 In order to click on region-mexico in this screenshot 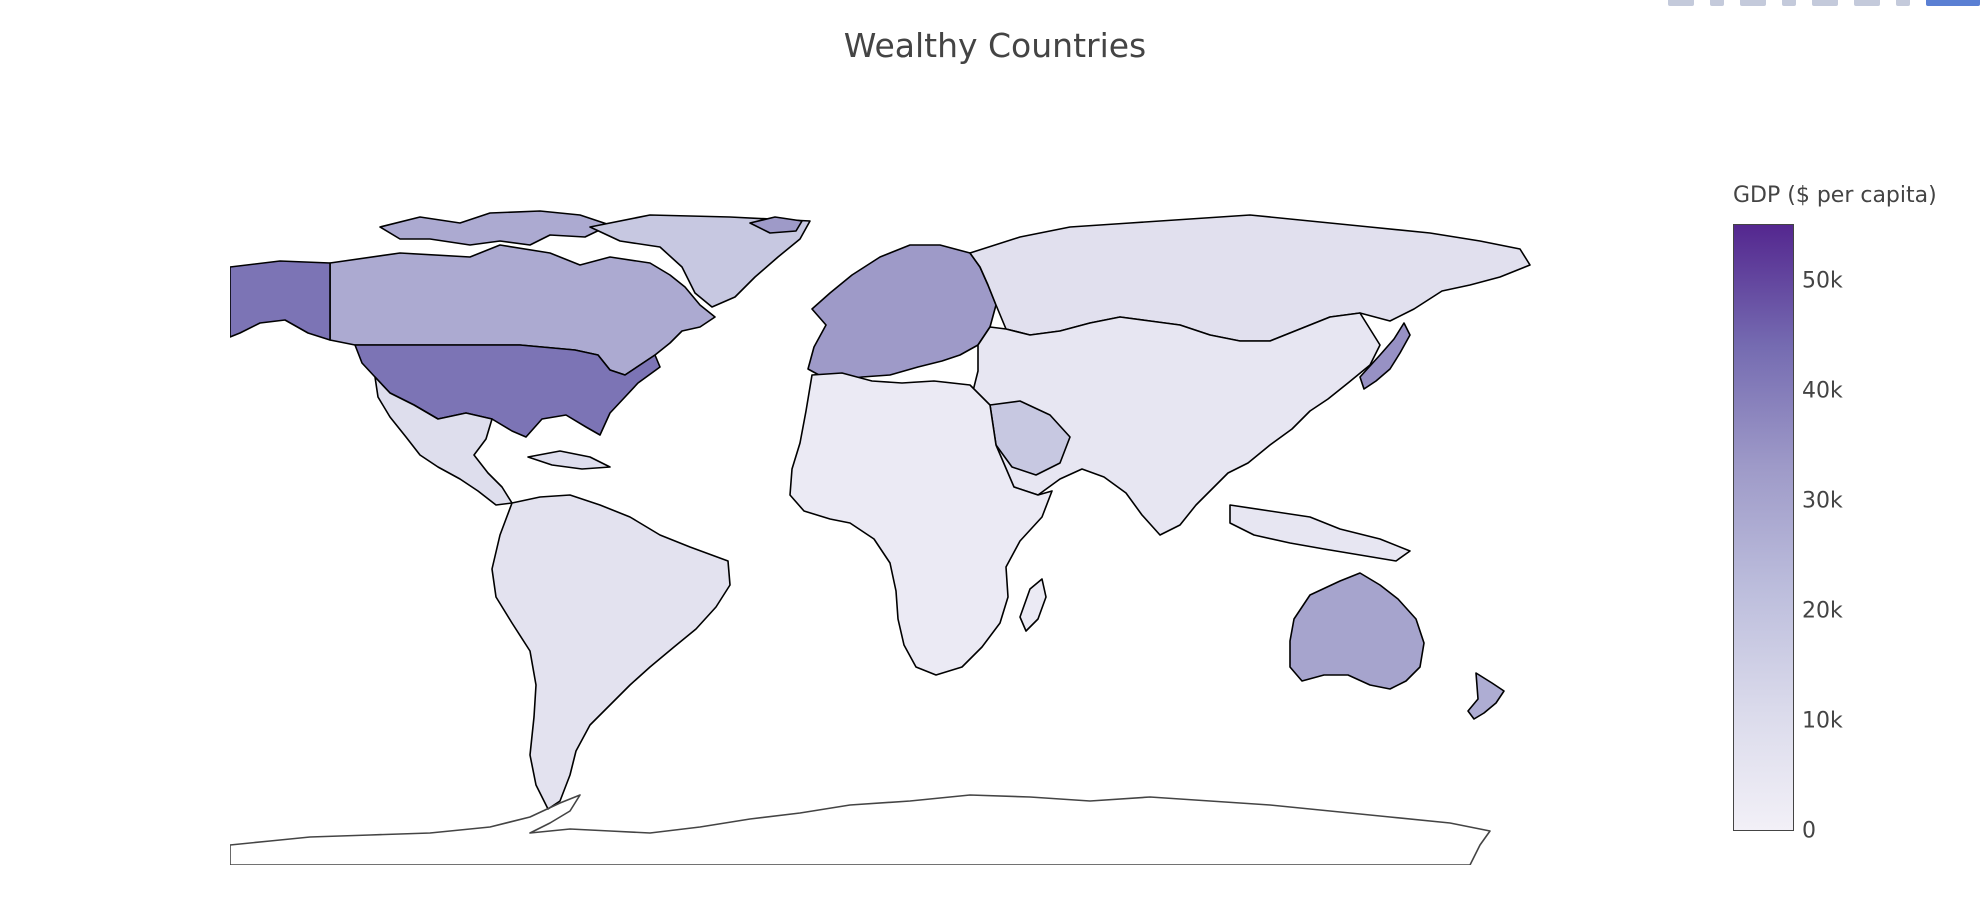, I will do `click(443, 441)`.